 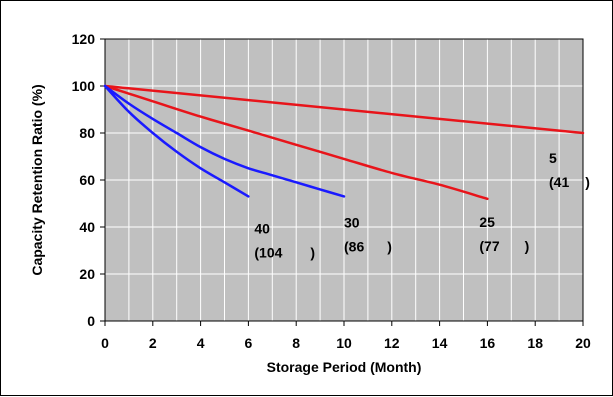 I want to click on y-tick-label: 100, so click(x=84, y=86).